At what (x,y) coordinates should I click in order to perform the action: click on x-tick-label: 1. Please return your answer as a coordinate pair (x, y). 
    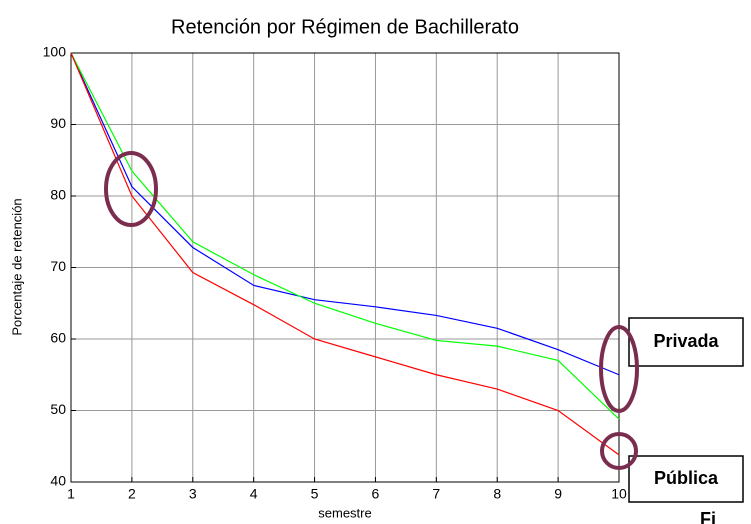
    Looking at the image, I should click on (71, 494).